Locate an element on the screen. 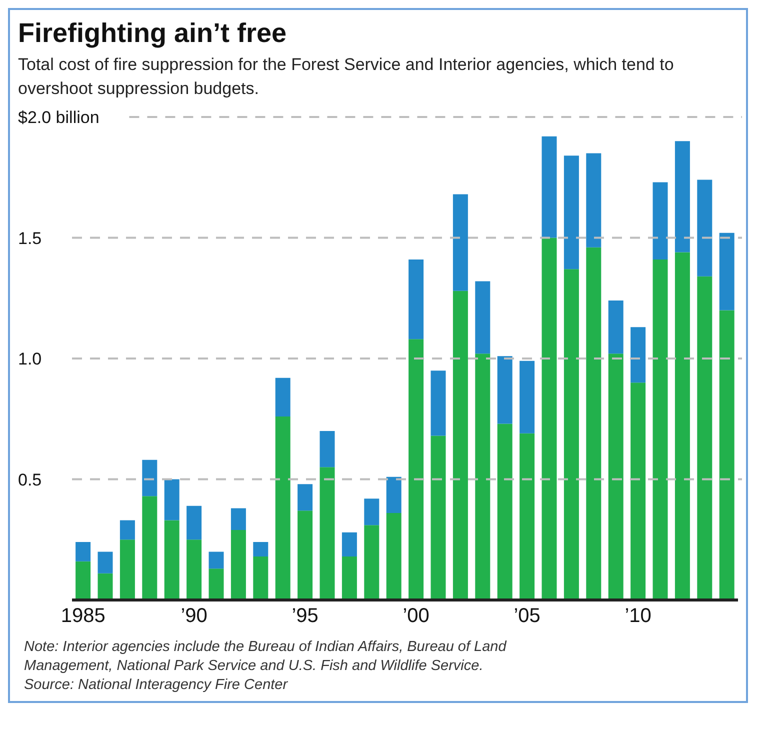 The height and width of the screenshot is (740, 759). text: Note: Interior agencies include the Bureau of Indian Affairs, Bureau of Land Management, National Park Service and U.S. Fish and Wildlife Service. is located at coordinates (266, 657).